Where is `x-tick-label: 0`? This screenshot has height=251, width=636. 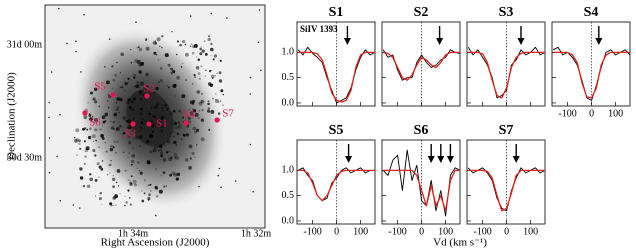
x-tick-label: 0 is located at coordinates (336, 231).